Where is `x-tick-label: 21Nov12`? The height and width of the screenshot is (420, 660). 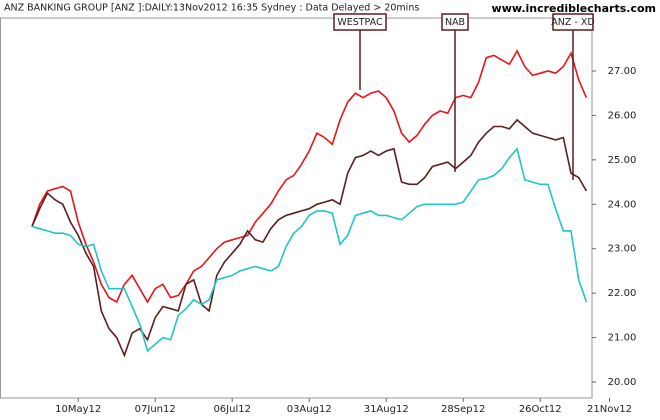 x-tick-label: 21Nov12 is located at coordinates (609, 409).